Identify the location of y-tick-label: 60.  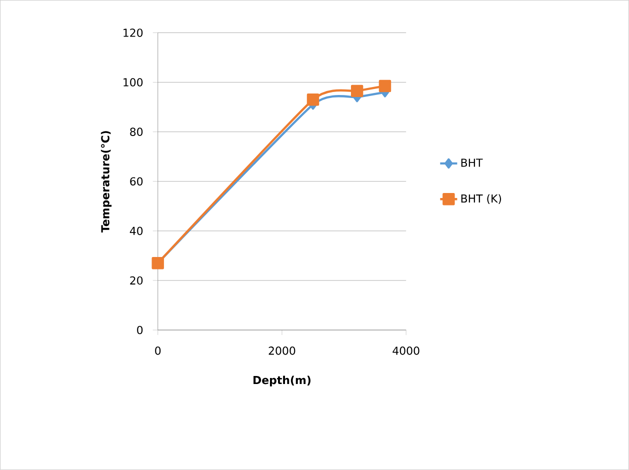
(136, 181).